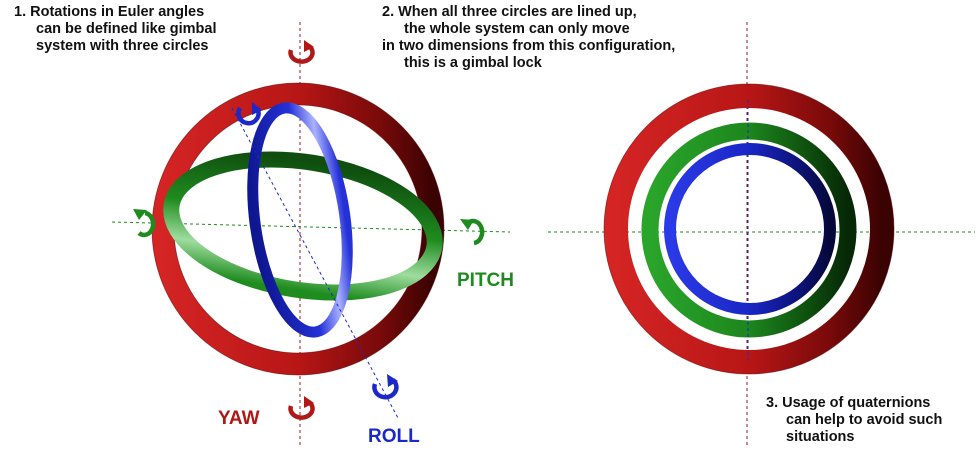 The height and width of the screenshot is (450, 980). I want to click on note-line: system with three circles, so click(122, 46).